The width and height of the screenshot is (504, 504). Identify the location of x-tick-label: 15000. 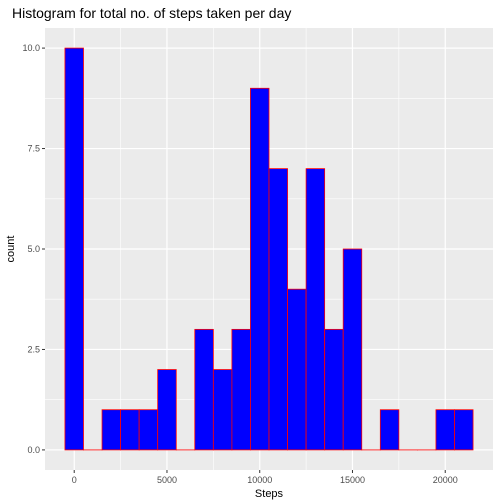
(352, 480).